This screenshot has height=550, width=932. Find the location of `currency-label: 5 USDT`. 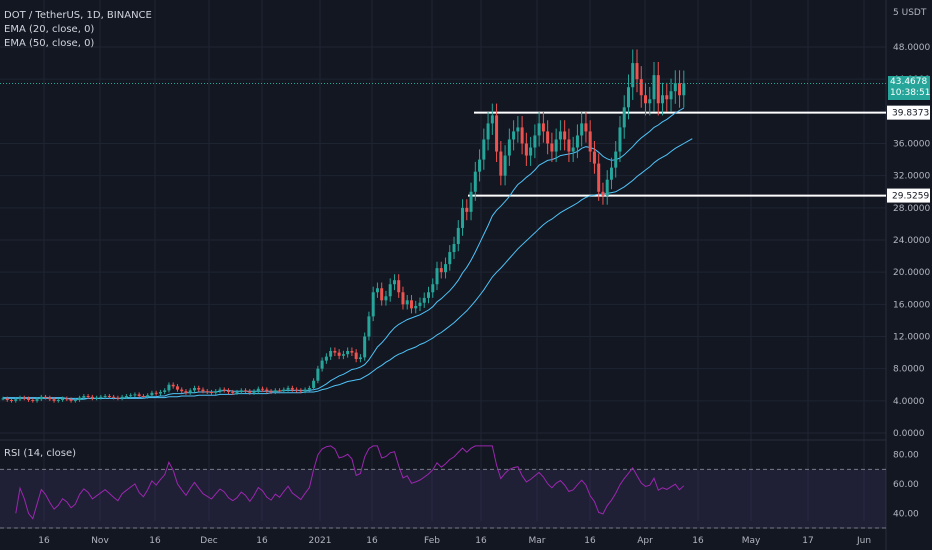

currency-label: 5 USDT is located at coordinates (909, 13).